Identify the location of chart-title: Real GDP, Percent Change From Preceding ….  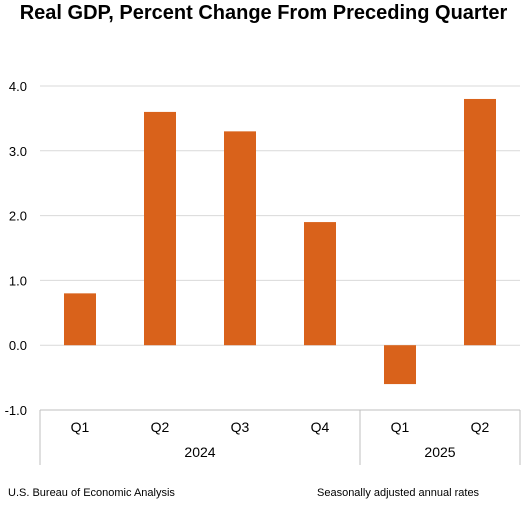
(263, 13).